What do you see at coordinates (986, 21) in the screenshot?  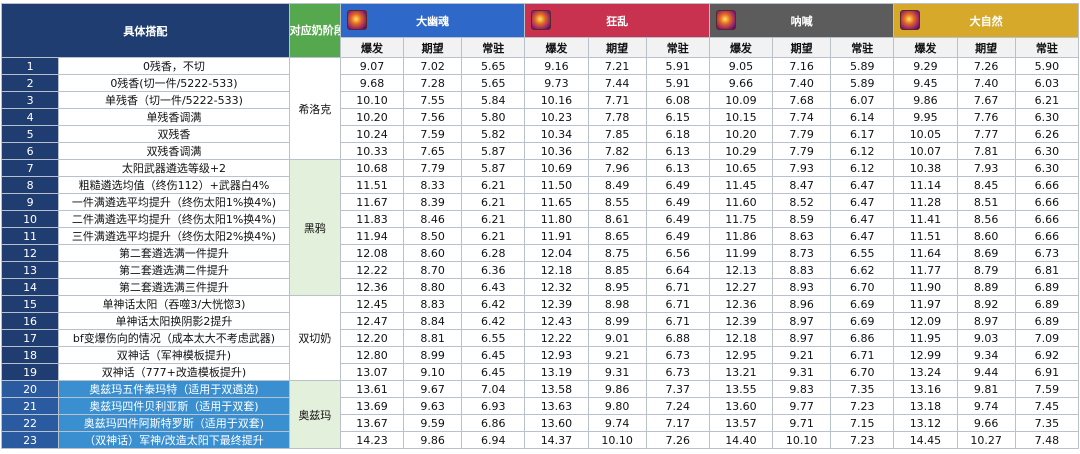 I see `skill-name: 大自然` at bounding box center [986, 21].